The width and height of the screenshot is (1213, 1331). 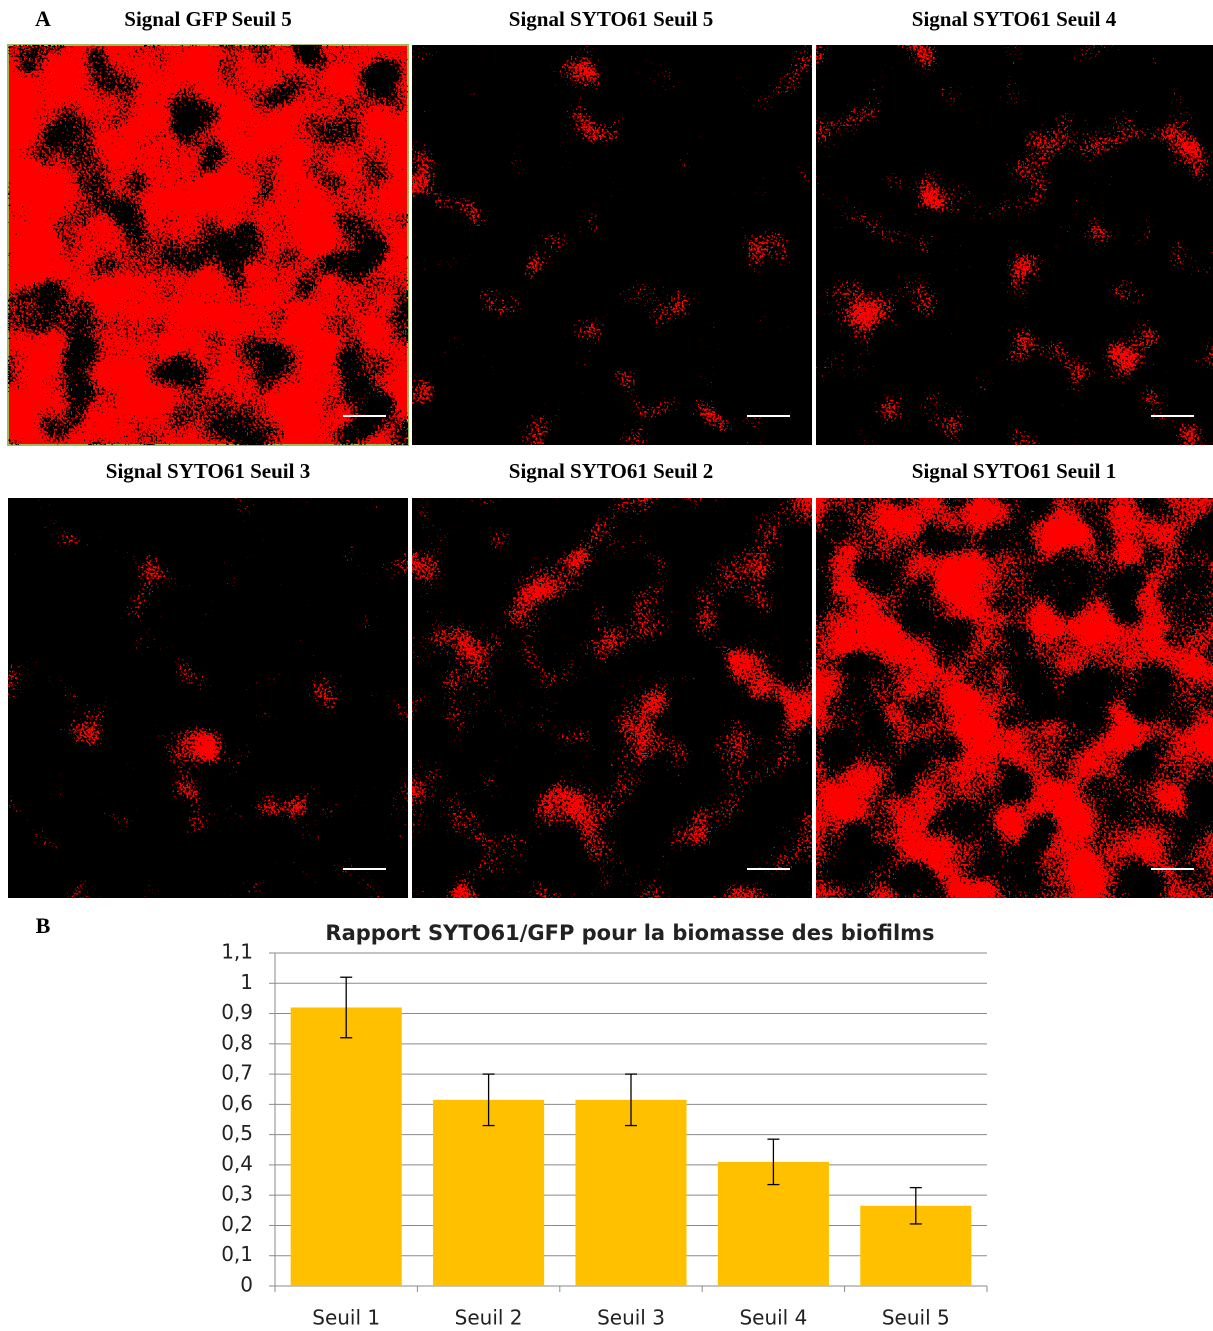 I want to click on y-tick-label: 1, so click(x=246, y=982).